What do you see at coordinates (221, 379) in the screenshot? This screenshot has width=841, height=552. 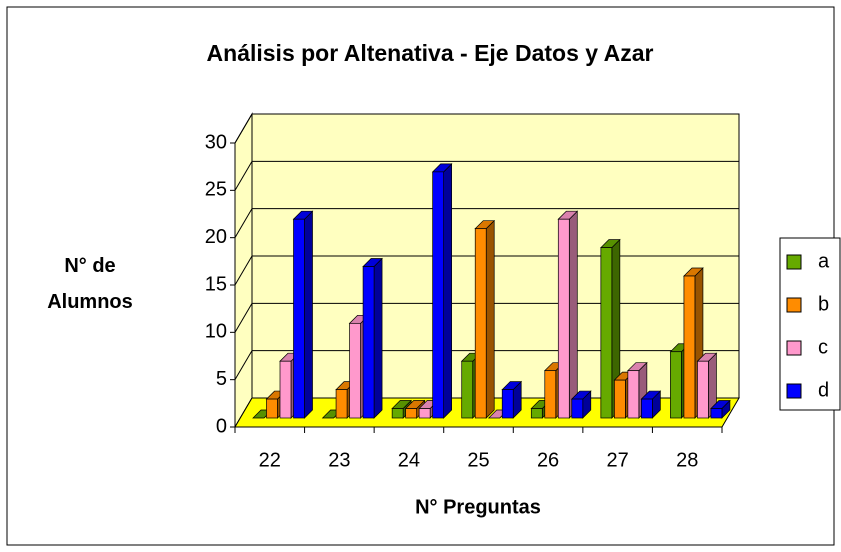 I see `y-tick-label: 5` at bounding box center [221, 379].